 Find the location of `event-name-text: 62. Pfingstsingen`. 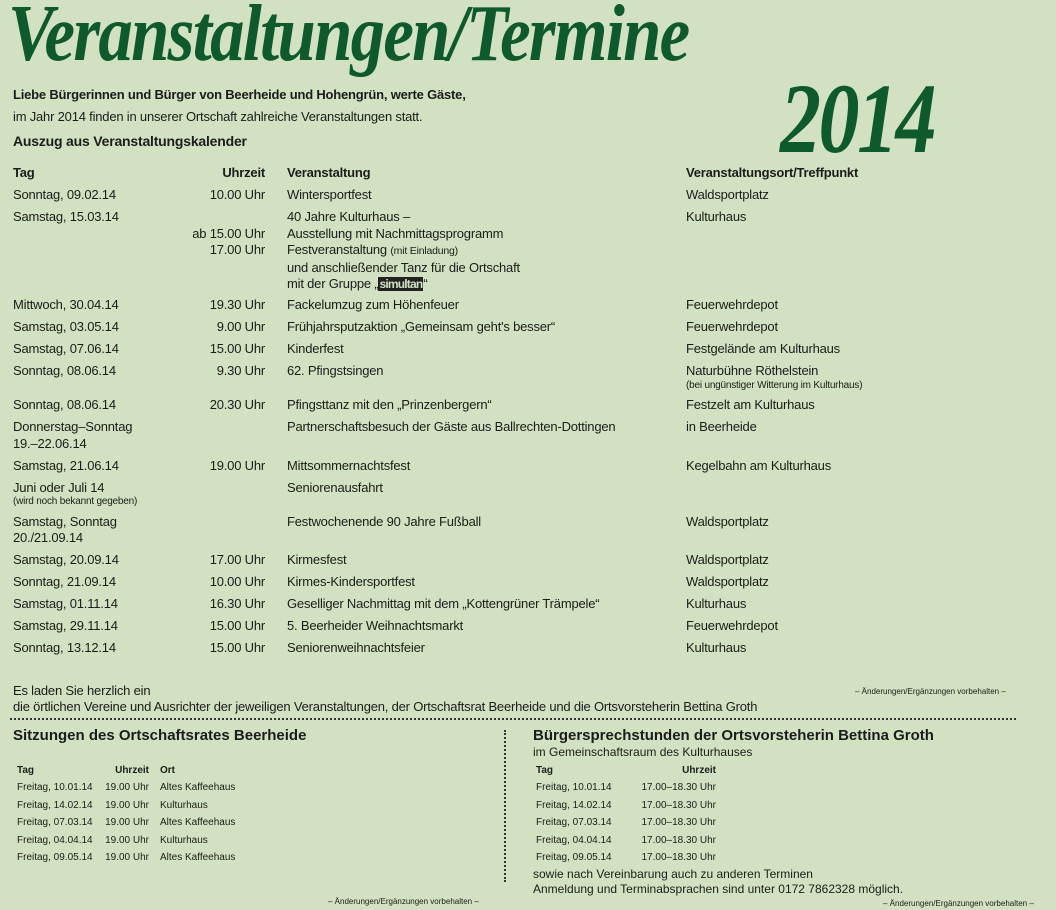

event-name-text: 62. Pfingstsingen is located at coordinates (335, 370).